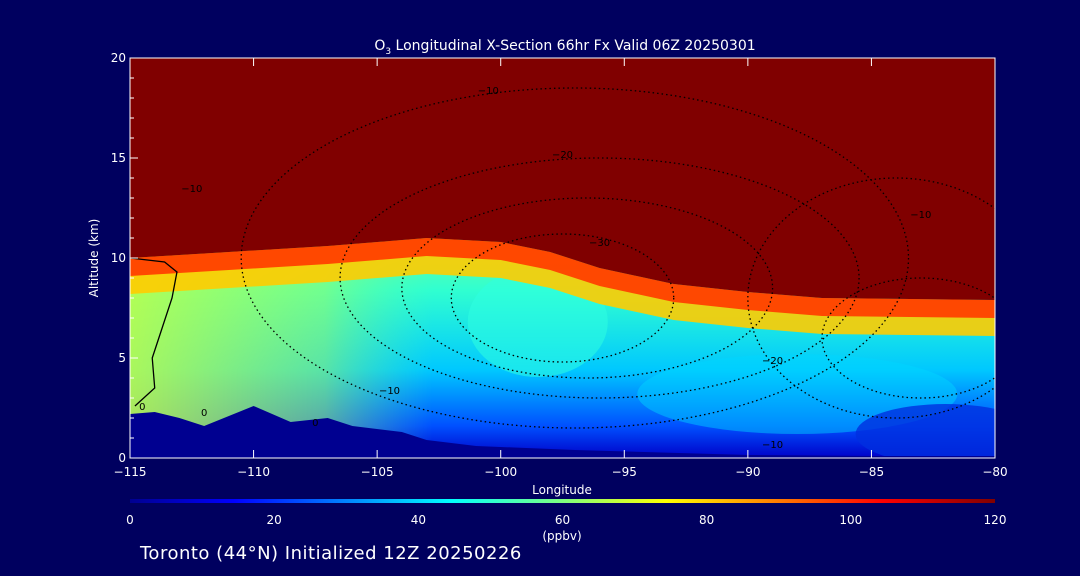  I want to click on colorbar-tick-label: 100, so click(850, 520).